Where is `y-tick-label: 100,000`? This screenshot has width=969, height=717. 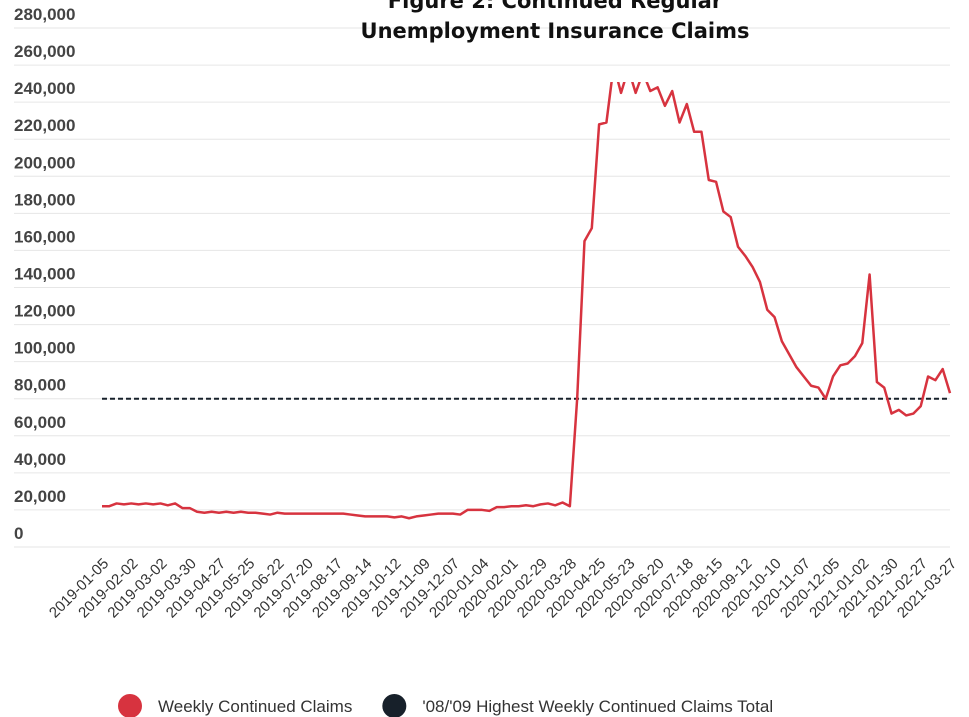
y-tick-label: 100,000 is located at coordinates (44, 348).